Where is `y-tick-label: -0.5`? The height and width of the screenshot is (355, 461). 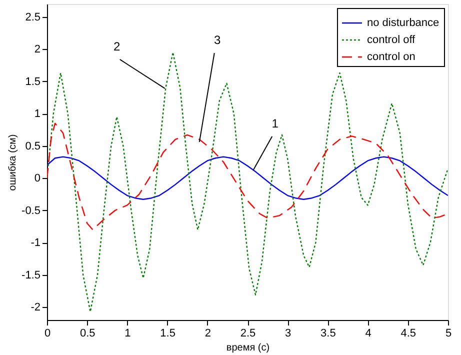 y-tick-label: -0.5 is located at coordinates (31, 210).